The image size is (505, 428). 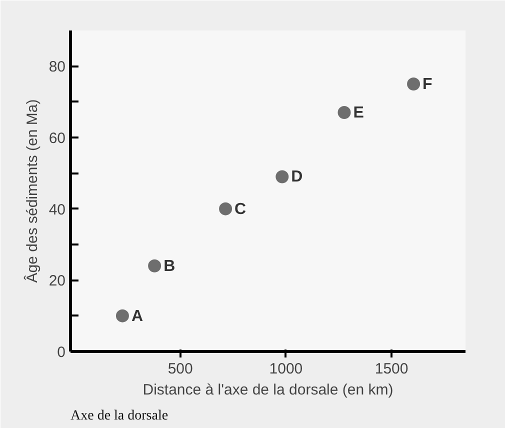 What do you see at coordinates (119, 416) in the screenshot?
I see `text: Axe de la dorsale` at bounding box center [119, 416].